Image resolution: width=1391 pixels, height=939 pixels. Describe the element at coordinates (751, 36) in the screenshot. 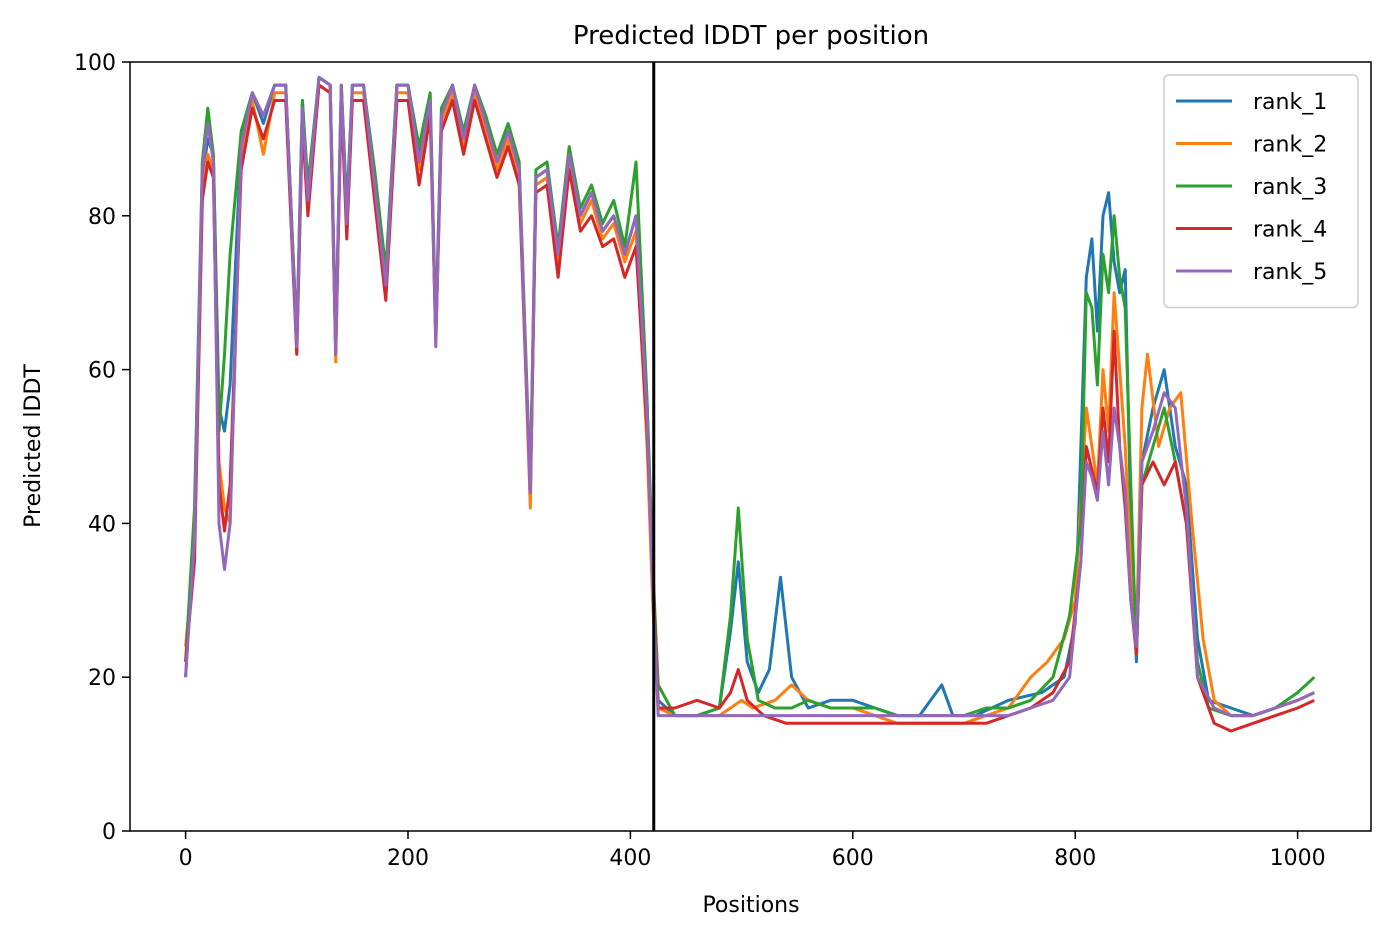

I see `chart-title: Predicted lDDT per position` at that location.